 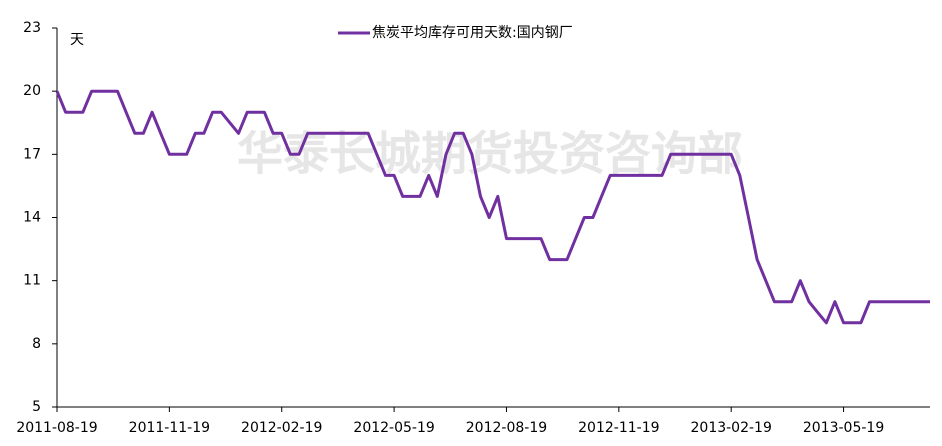 What do you see at coordinates (32, 28) in the screenshot?
I see `y-tick-label: 23` at bounding box center [32, 28].